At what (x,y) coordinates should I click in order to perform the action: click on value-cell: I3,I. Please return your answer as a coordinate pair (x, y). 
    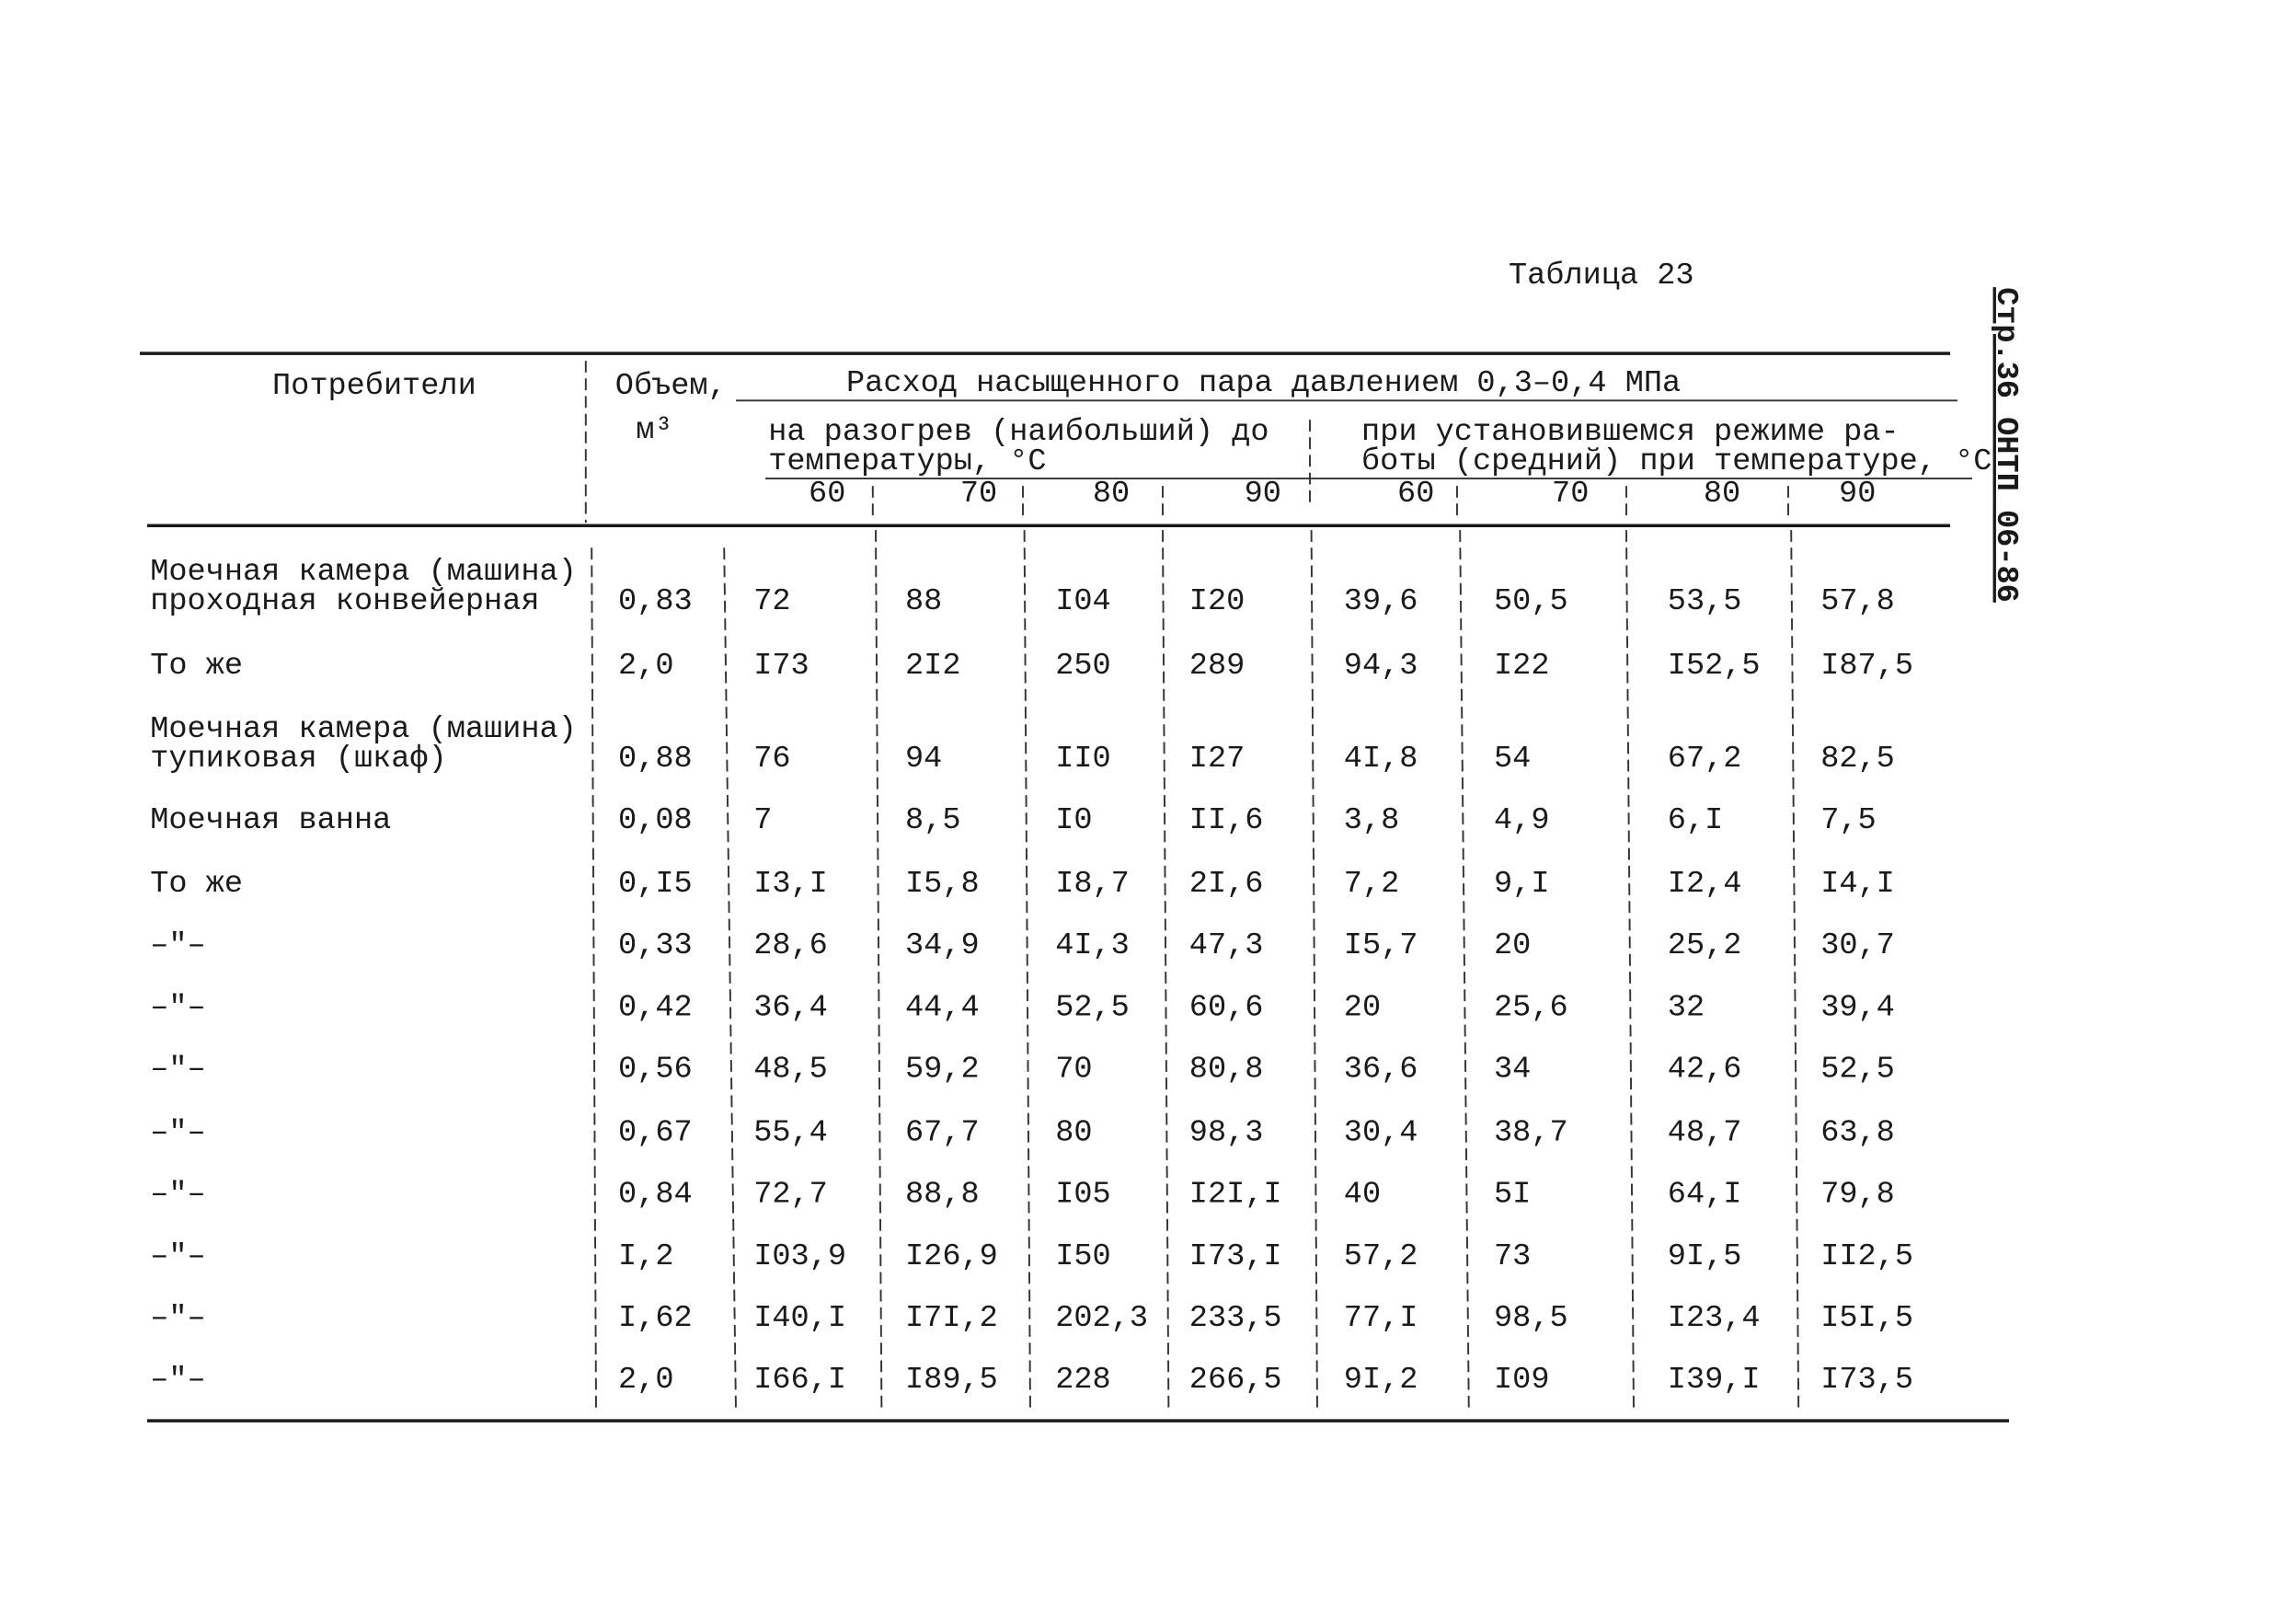
    Looking at the image, I should click on (790, 884).